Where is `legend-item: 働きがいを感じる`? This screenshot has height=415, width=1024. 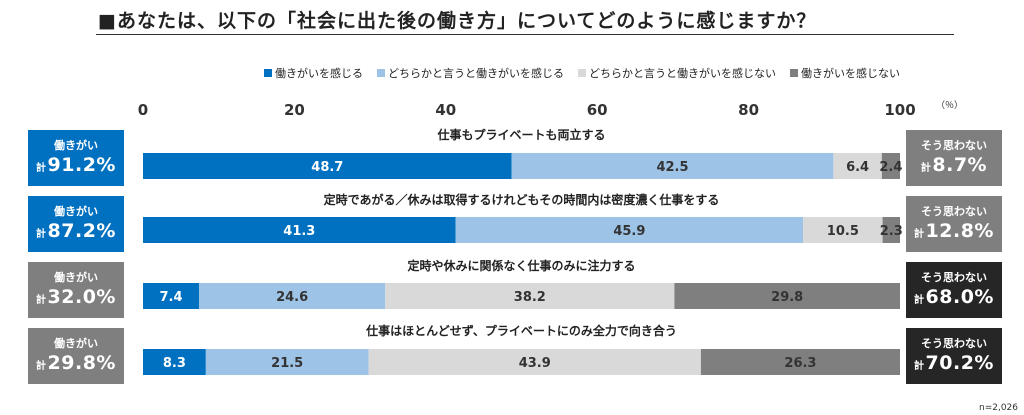
legend-item: 働きがいを感じる is located at coordinates (313, 73).